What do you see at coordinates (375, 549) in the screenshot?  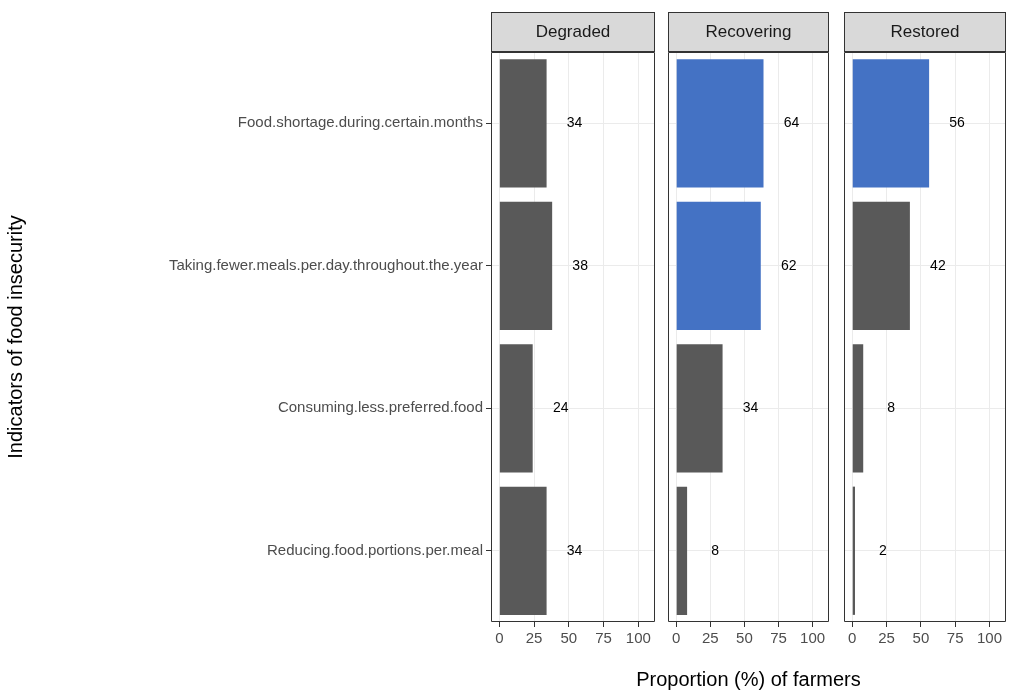 I see `y-tick-label: Reducing.food.portions.per.meal` at bounding box center [375, 549].